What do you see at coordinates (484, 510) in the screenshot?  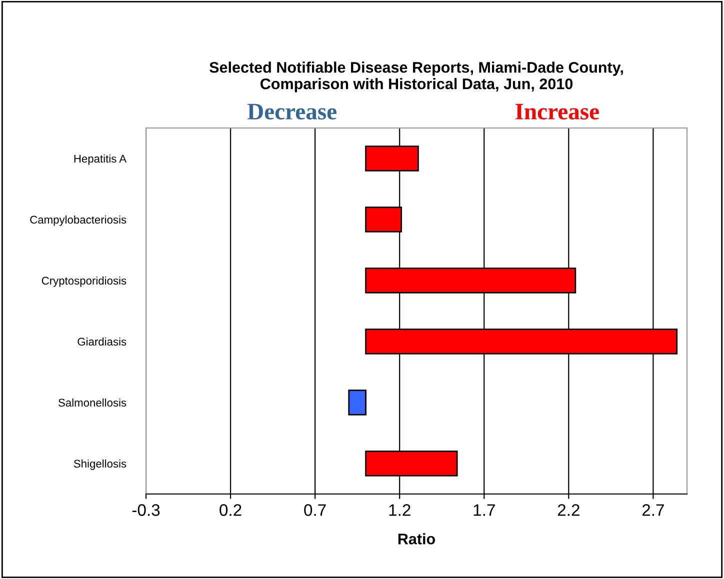 I see `x-tick-label: 1.7` at bounding box center [484, 510].